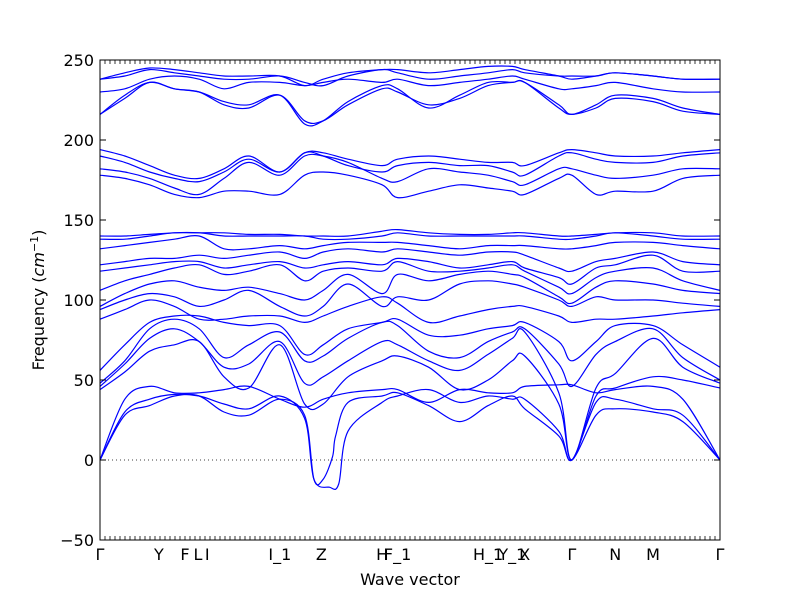  I want to click on y-tick-label: 150, so click(78, 220).